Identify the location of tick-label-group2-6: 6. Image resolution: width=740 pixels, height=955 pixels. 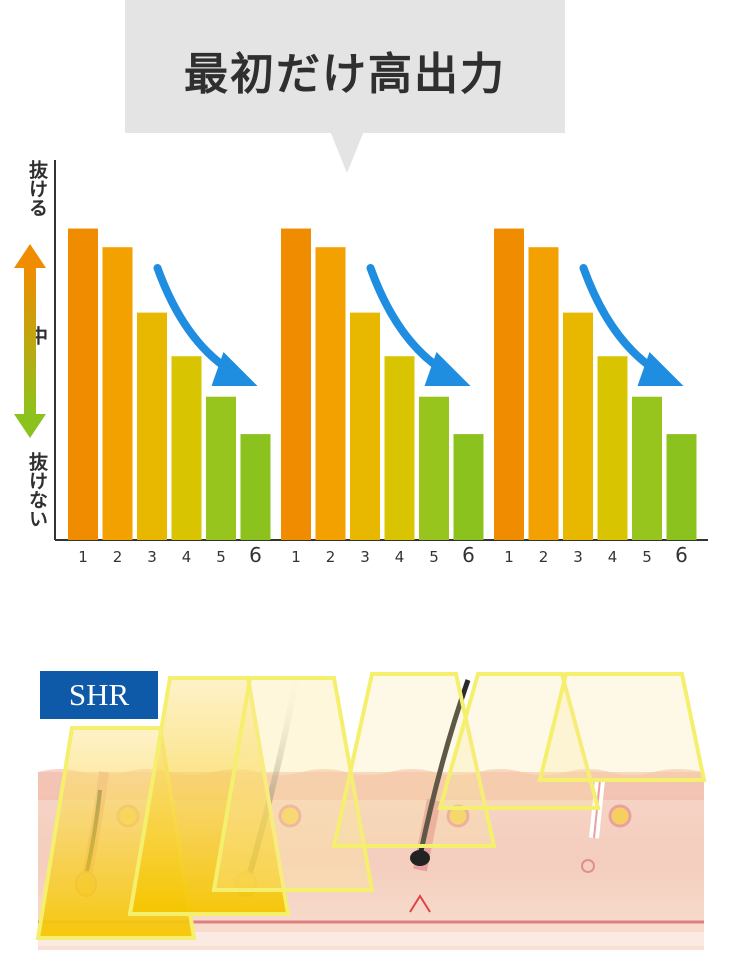
(468, 555).